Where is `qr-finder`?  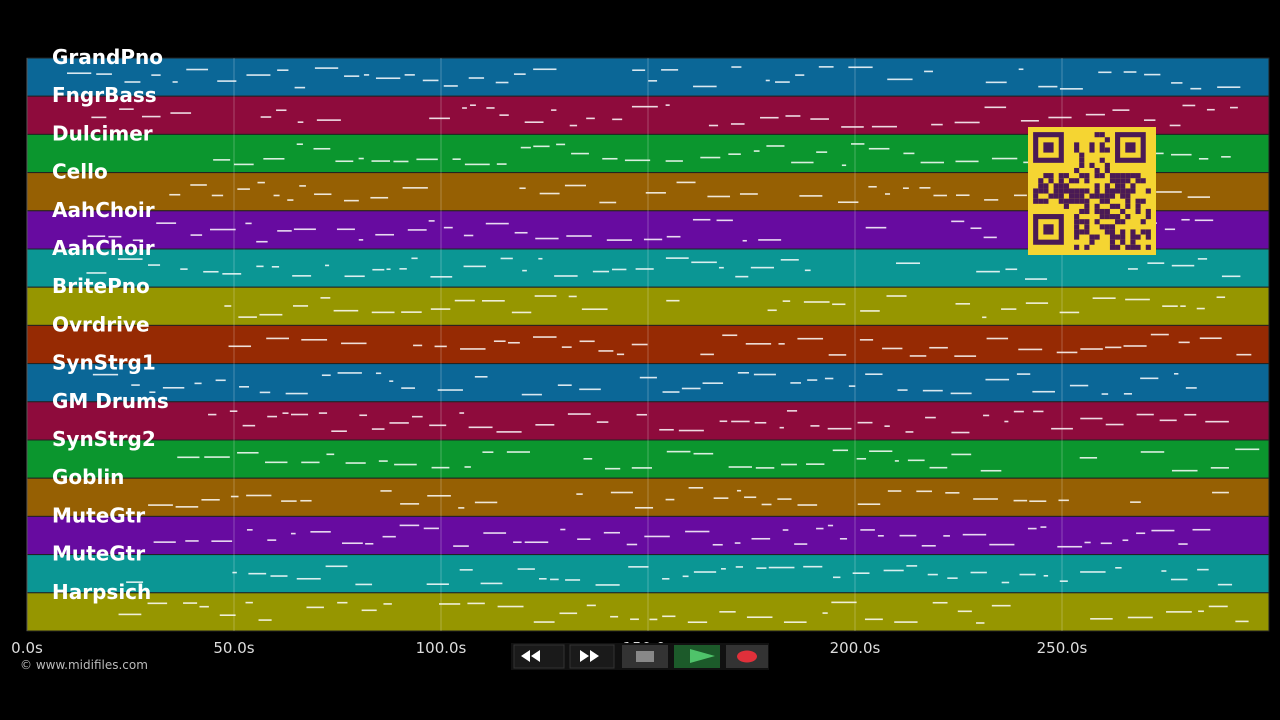
qr-finder is located at coordinates (1048, 147).